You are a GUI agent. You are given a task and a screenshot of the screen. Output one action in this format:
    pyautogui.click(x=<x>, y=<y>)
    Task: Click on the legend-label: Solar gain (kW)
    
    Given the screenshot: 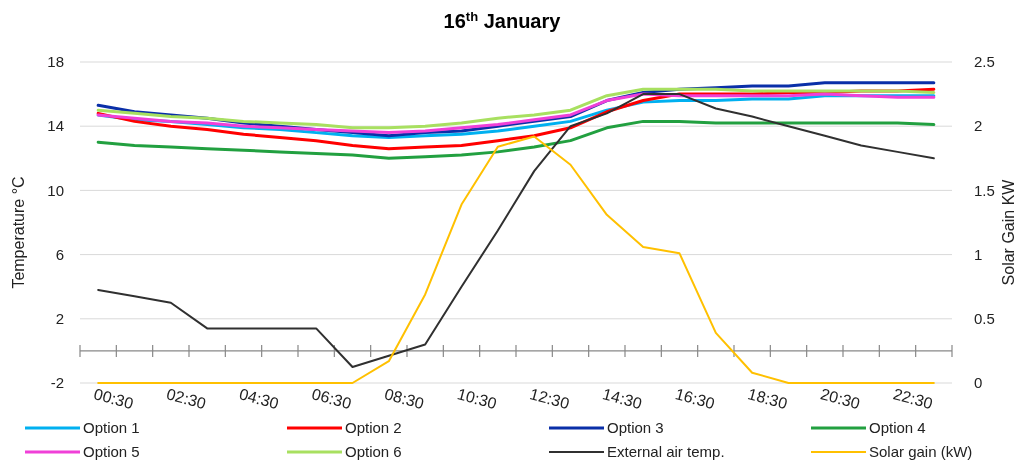 What is the action you would take?
    pyautogui.click(x=921, y=452)
    